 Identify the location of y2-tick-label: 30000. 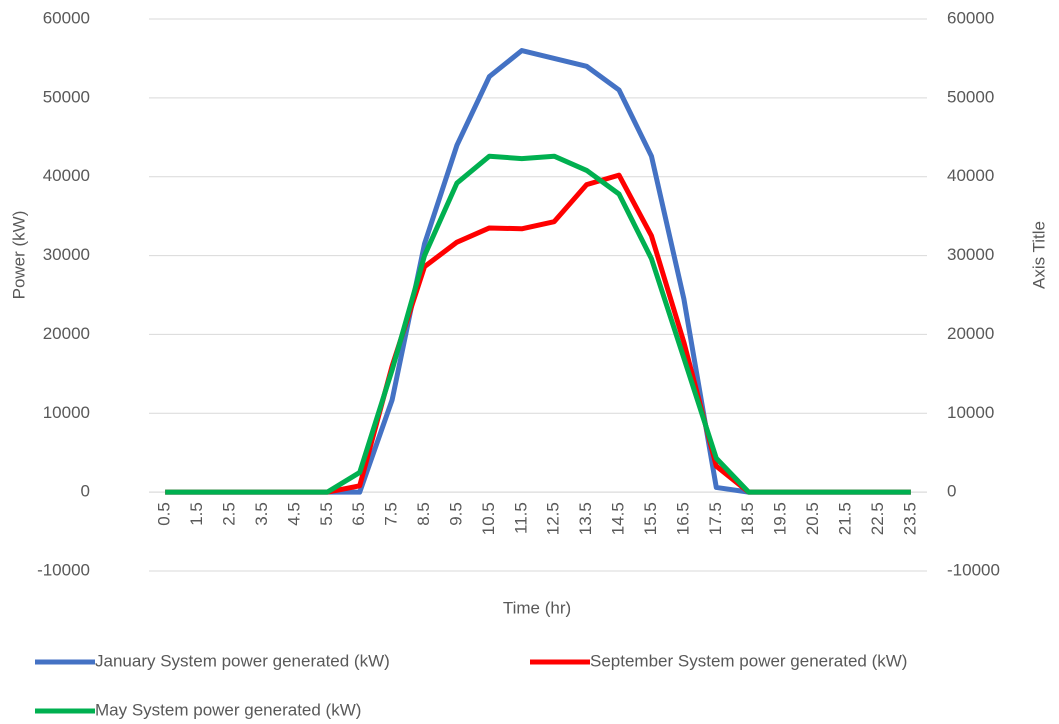
(970, 254).